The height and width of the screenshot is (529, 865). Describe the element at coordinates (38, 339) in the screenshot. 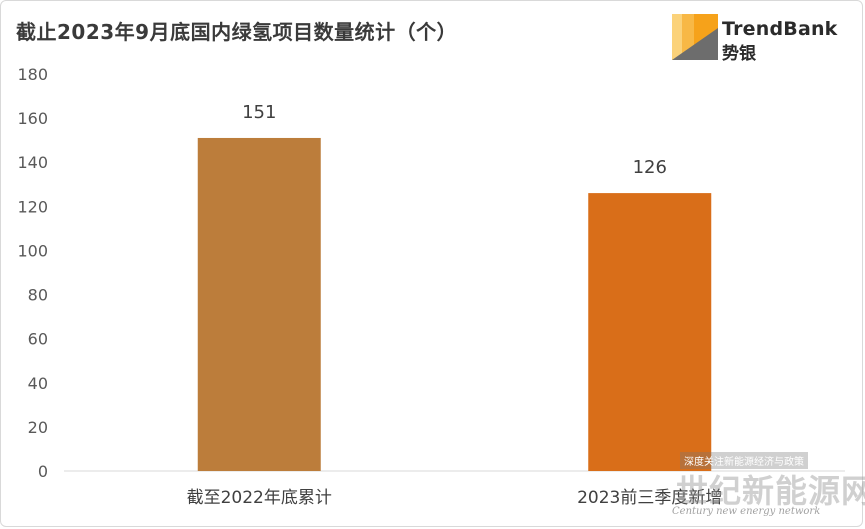

I see `y-tick-label: 60` at that location.